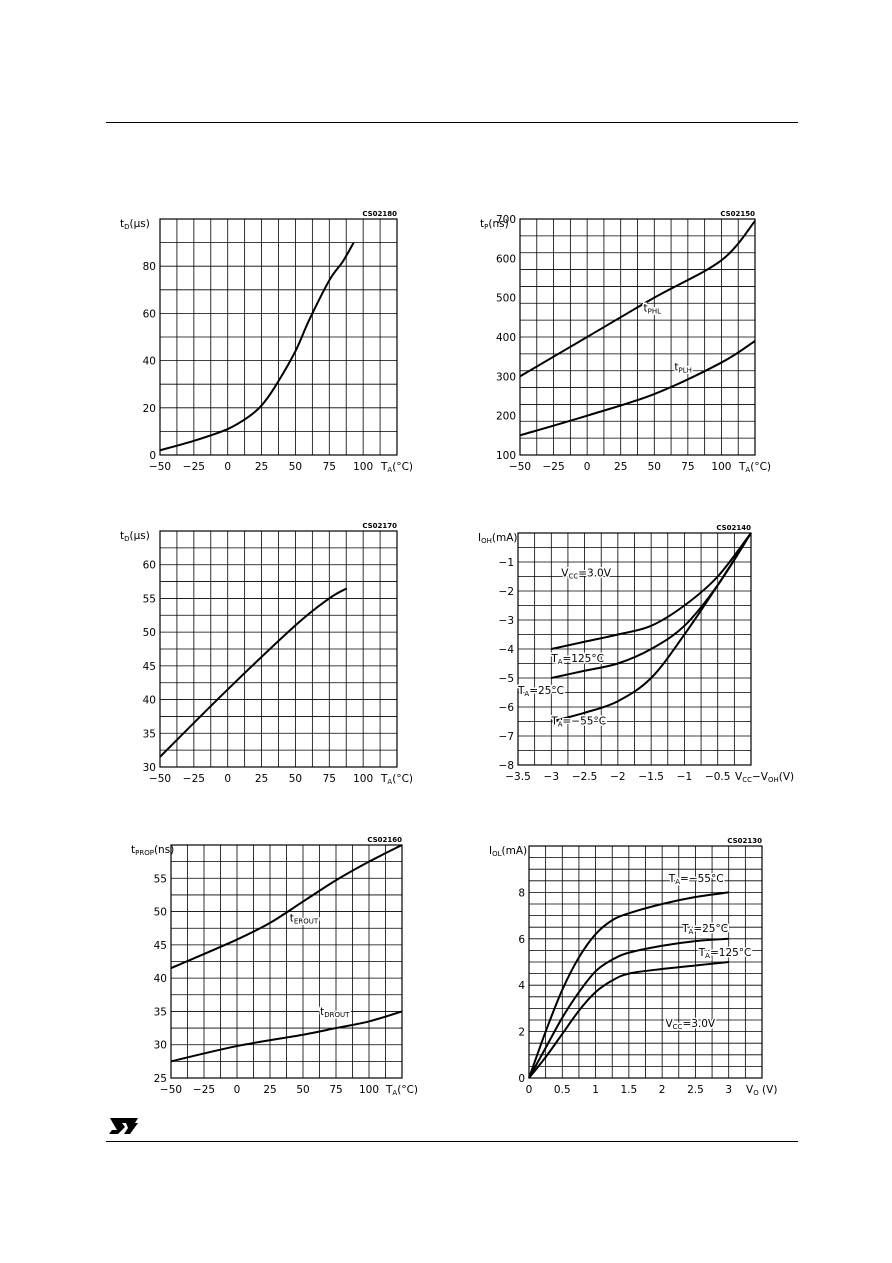 The width and height of the screenshot is (892, 1263). I want to click on curve-annotation: tPLH, so click(683, 368).